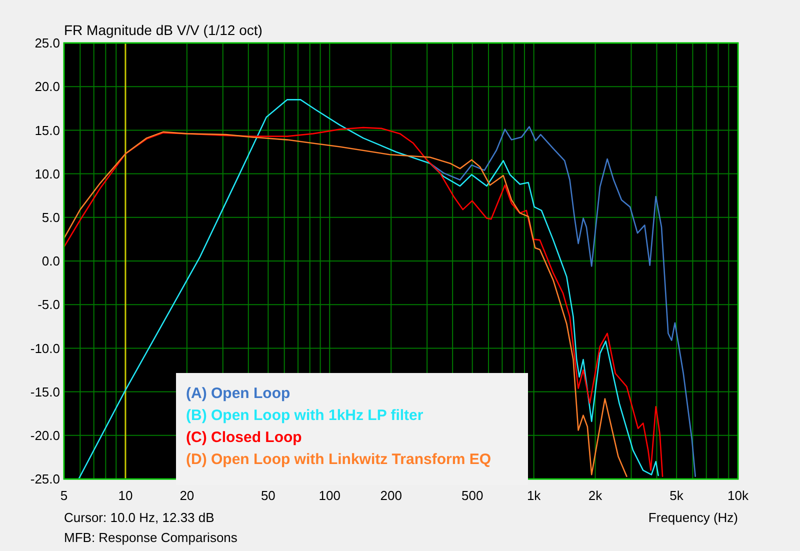 Image resolution: width=800 pixels, height=551 pixels. Describe the element at coordinates (305, 415) in the screenshot. I see `text: (B) Open Loop with 1kHz LP filter` at that location.